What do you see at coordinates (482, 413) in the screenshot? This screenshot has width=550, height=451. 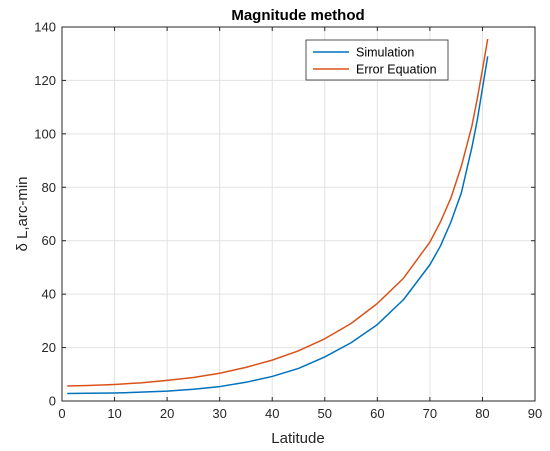 I see `x-tick-label: 80` at bounding box center [482, 413].